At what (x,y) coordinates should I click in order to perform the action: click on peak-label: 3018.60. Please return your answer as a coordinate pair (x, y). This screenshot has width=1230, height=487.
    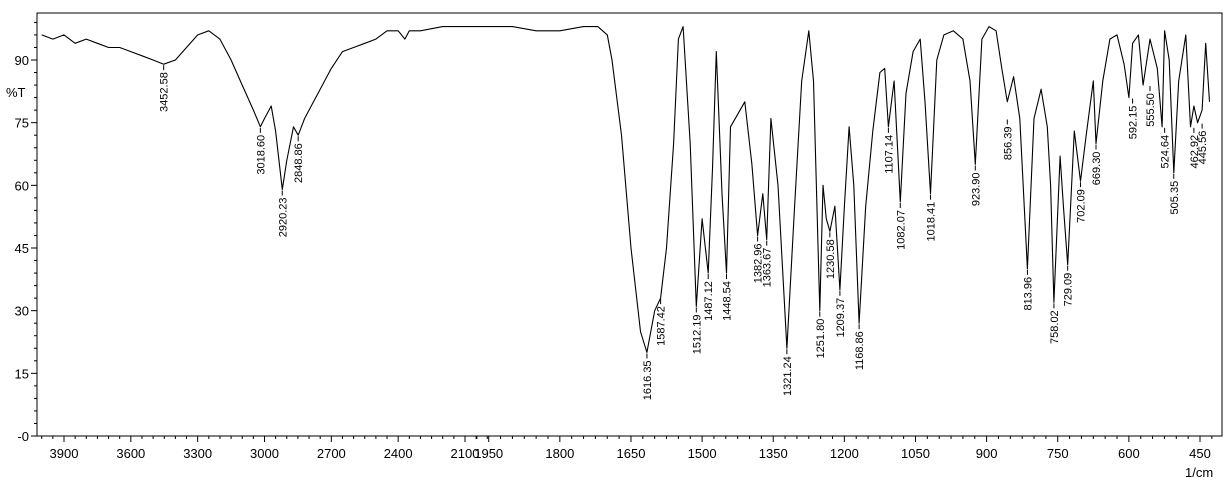
    Looking at the image, I should click on (261, 155).